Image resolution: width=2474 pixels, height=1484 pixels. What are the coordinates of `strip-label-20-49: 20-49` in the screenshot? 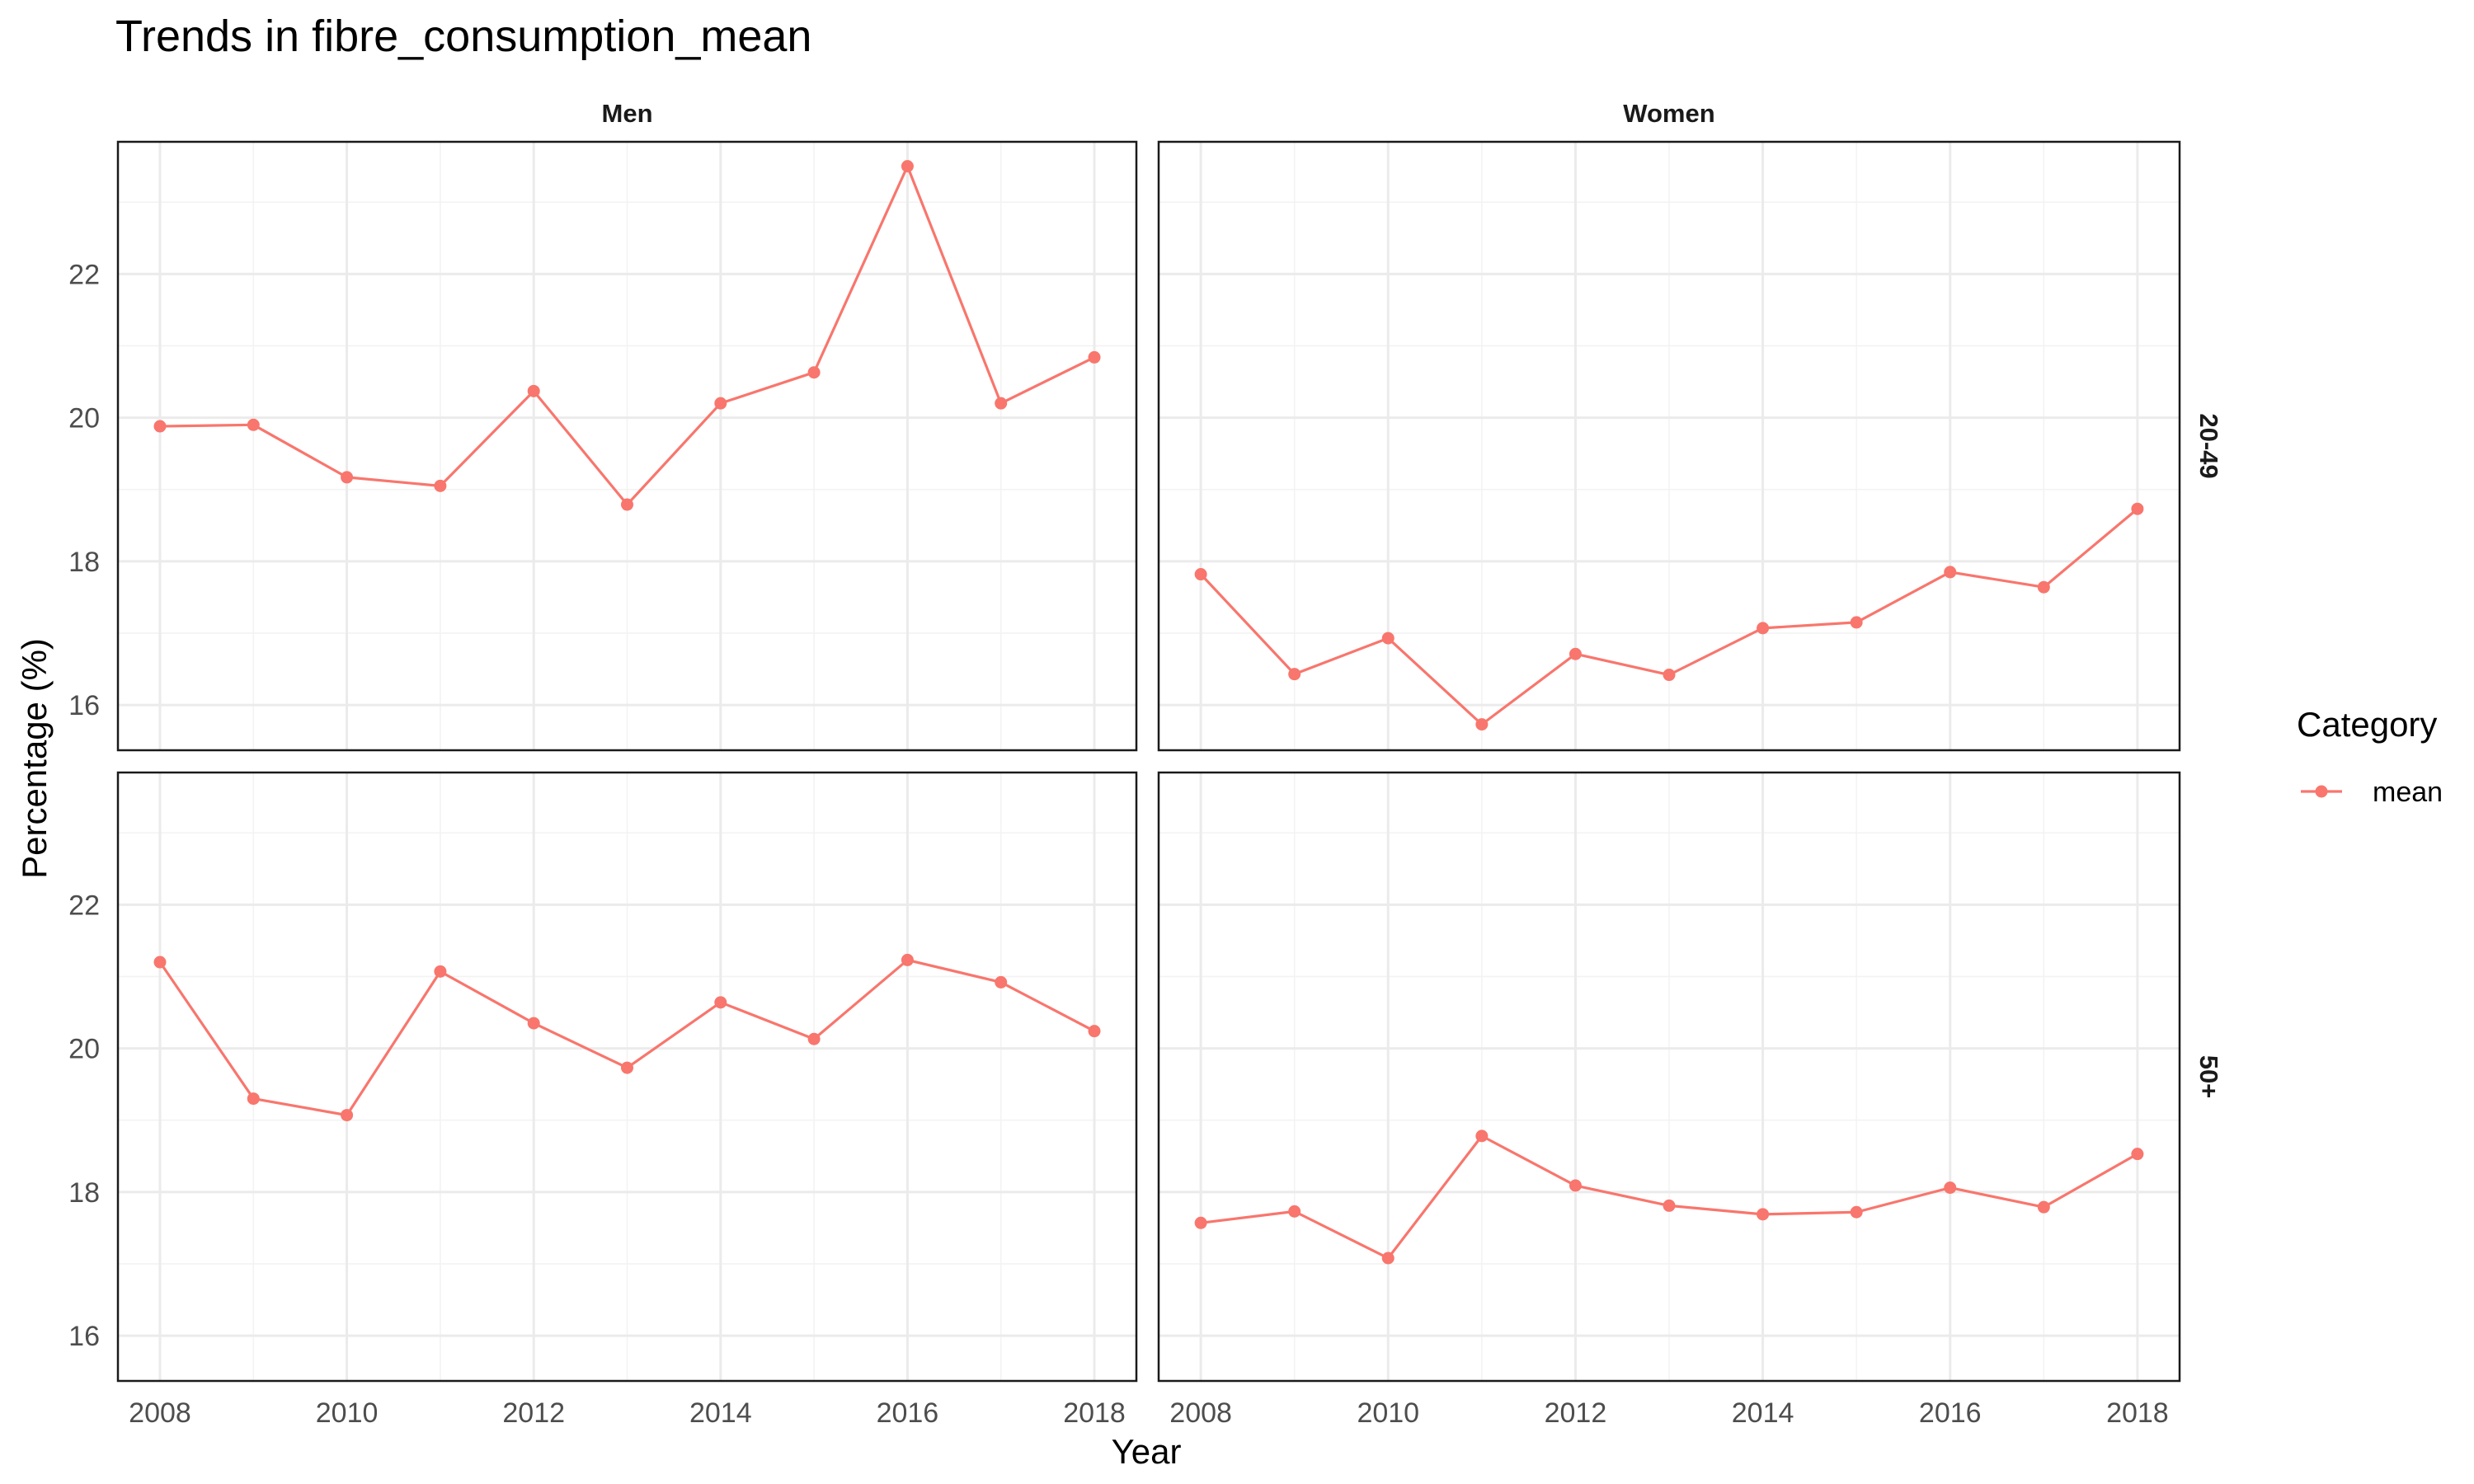 It's located at (2208, 445).